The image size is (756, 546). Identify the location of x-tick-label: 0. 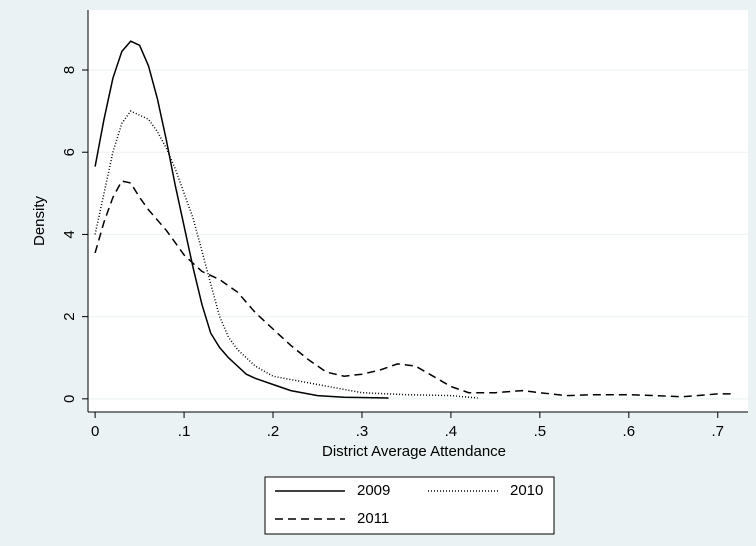
(95, 431).